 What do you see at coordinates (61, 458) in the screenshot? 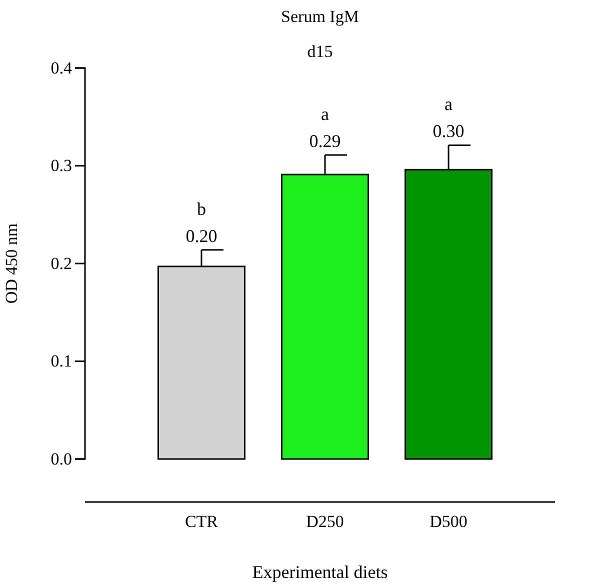
I see `y-tick-label: 0.0` at bounding box center [61, 458].